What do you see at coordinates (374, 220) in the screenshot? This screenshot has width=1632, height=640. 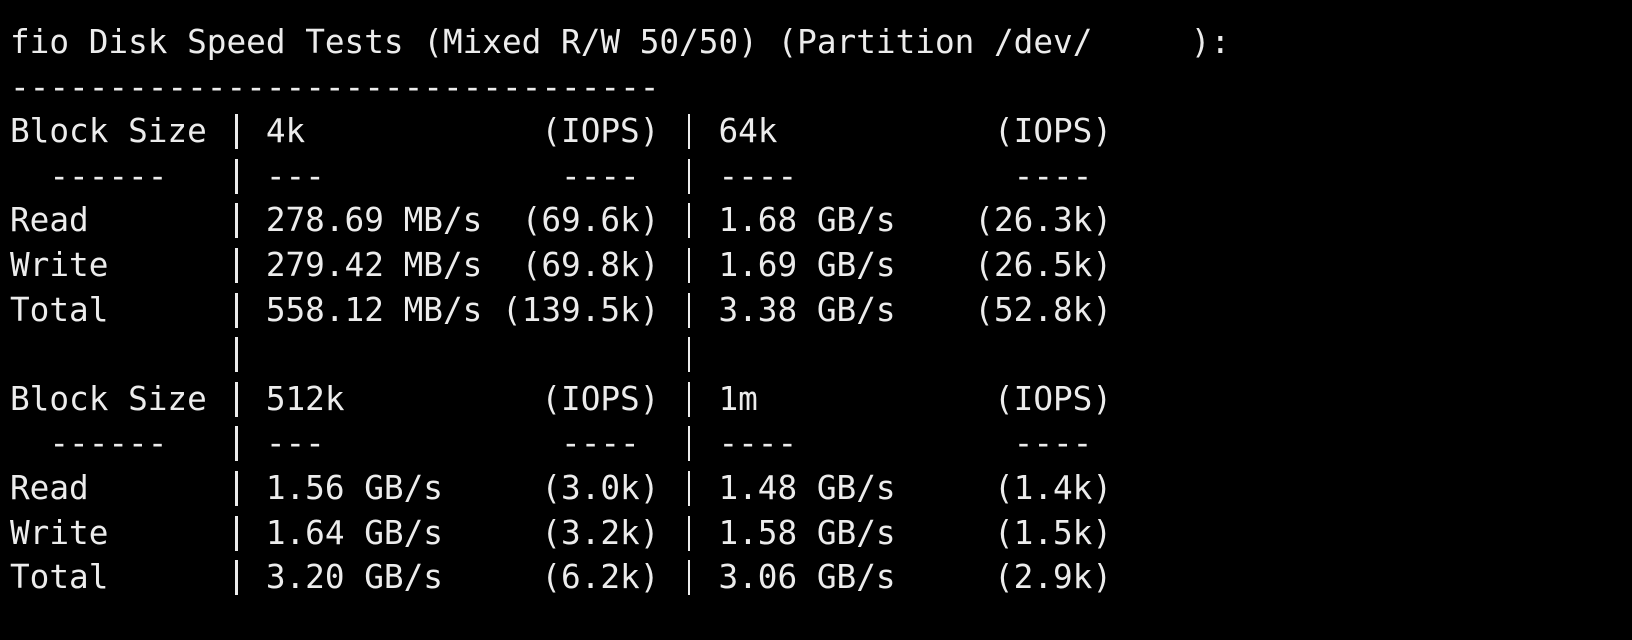 I see `data-row-cell: 278.69 MB/s` at bounding box center [374, 220].